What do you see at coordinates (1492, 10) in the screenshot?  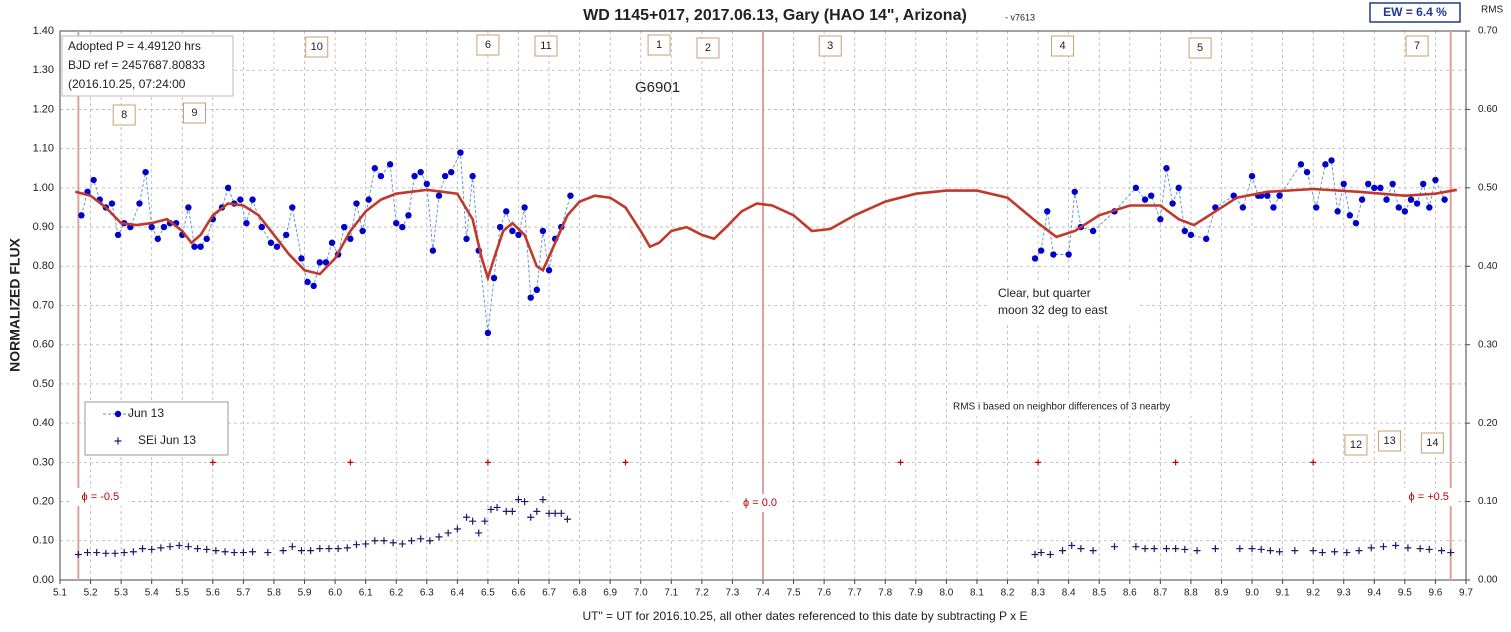 I see `y2-axis-title: RMS` at bounding box center [1492, 10].